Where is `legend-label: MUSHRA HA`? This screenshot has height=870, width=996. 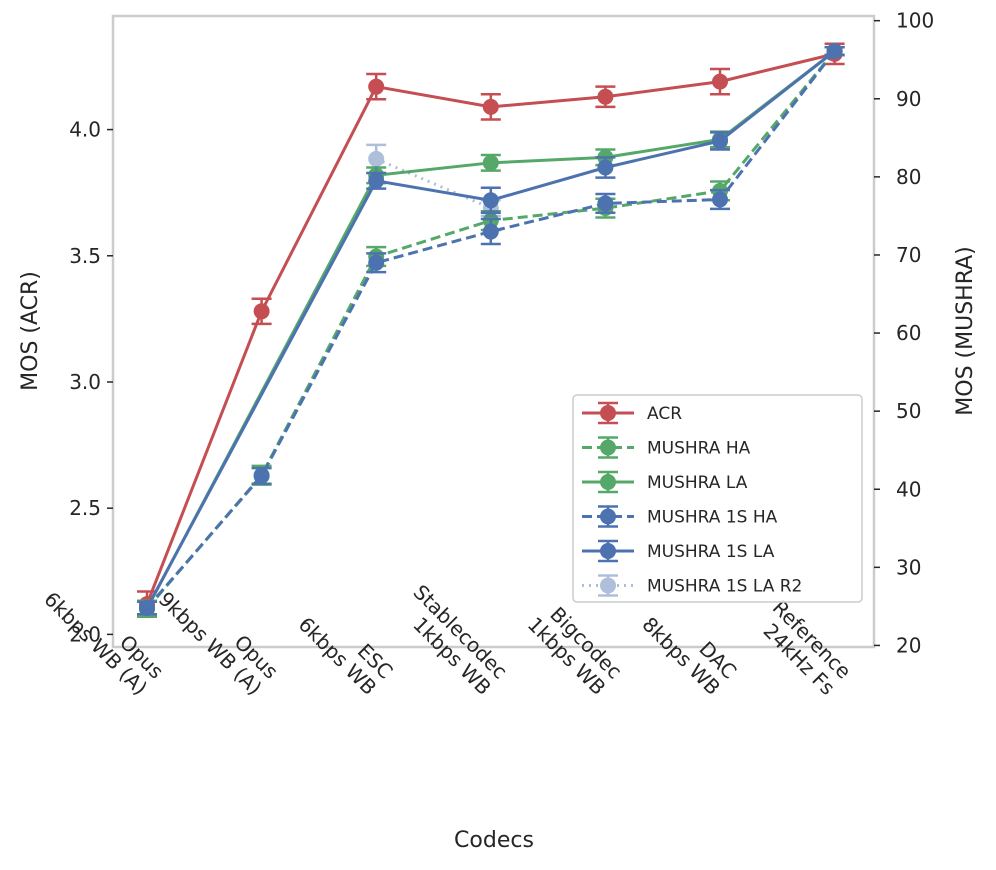
legend-label: MUSHRA HA is located at coordinates (699, 449).